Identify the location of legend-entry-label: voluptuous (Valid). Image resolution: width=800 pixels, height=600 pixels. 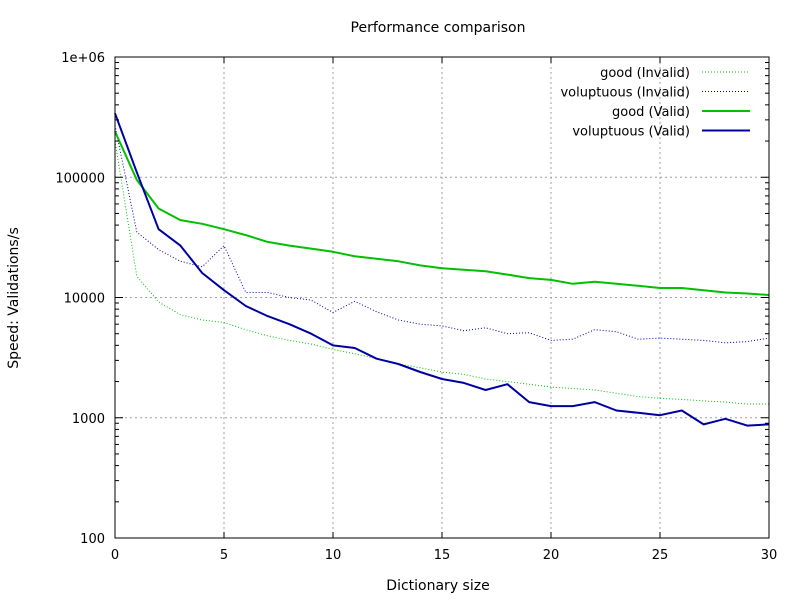
(631, 132).